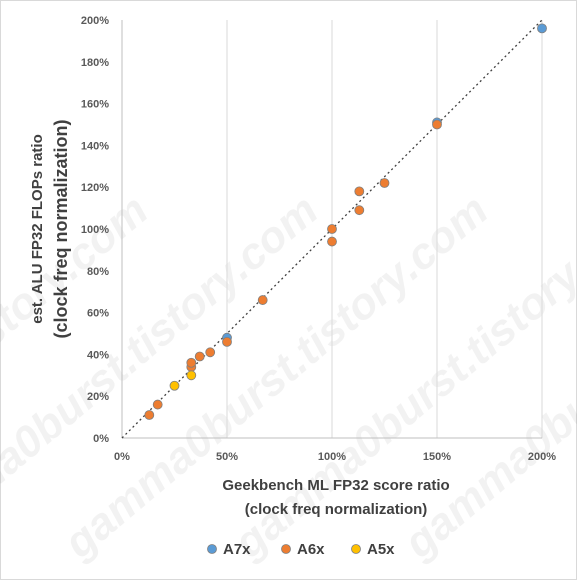  What do you see at coordinates (237, 549) in the screenshot?
I see `legend-label-a7x: A7x` at bounding box center [237, 549].